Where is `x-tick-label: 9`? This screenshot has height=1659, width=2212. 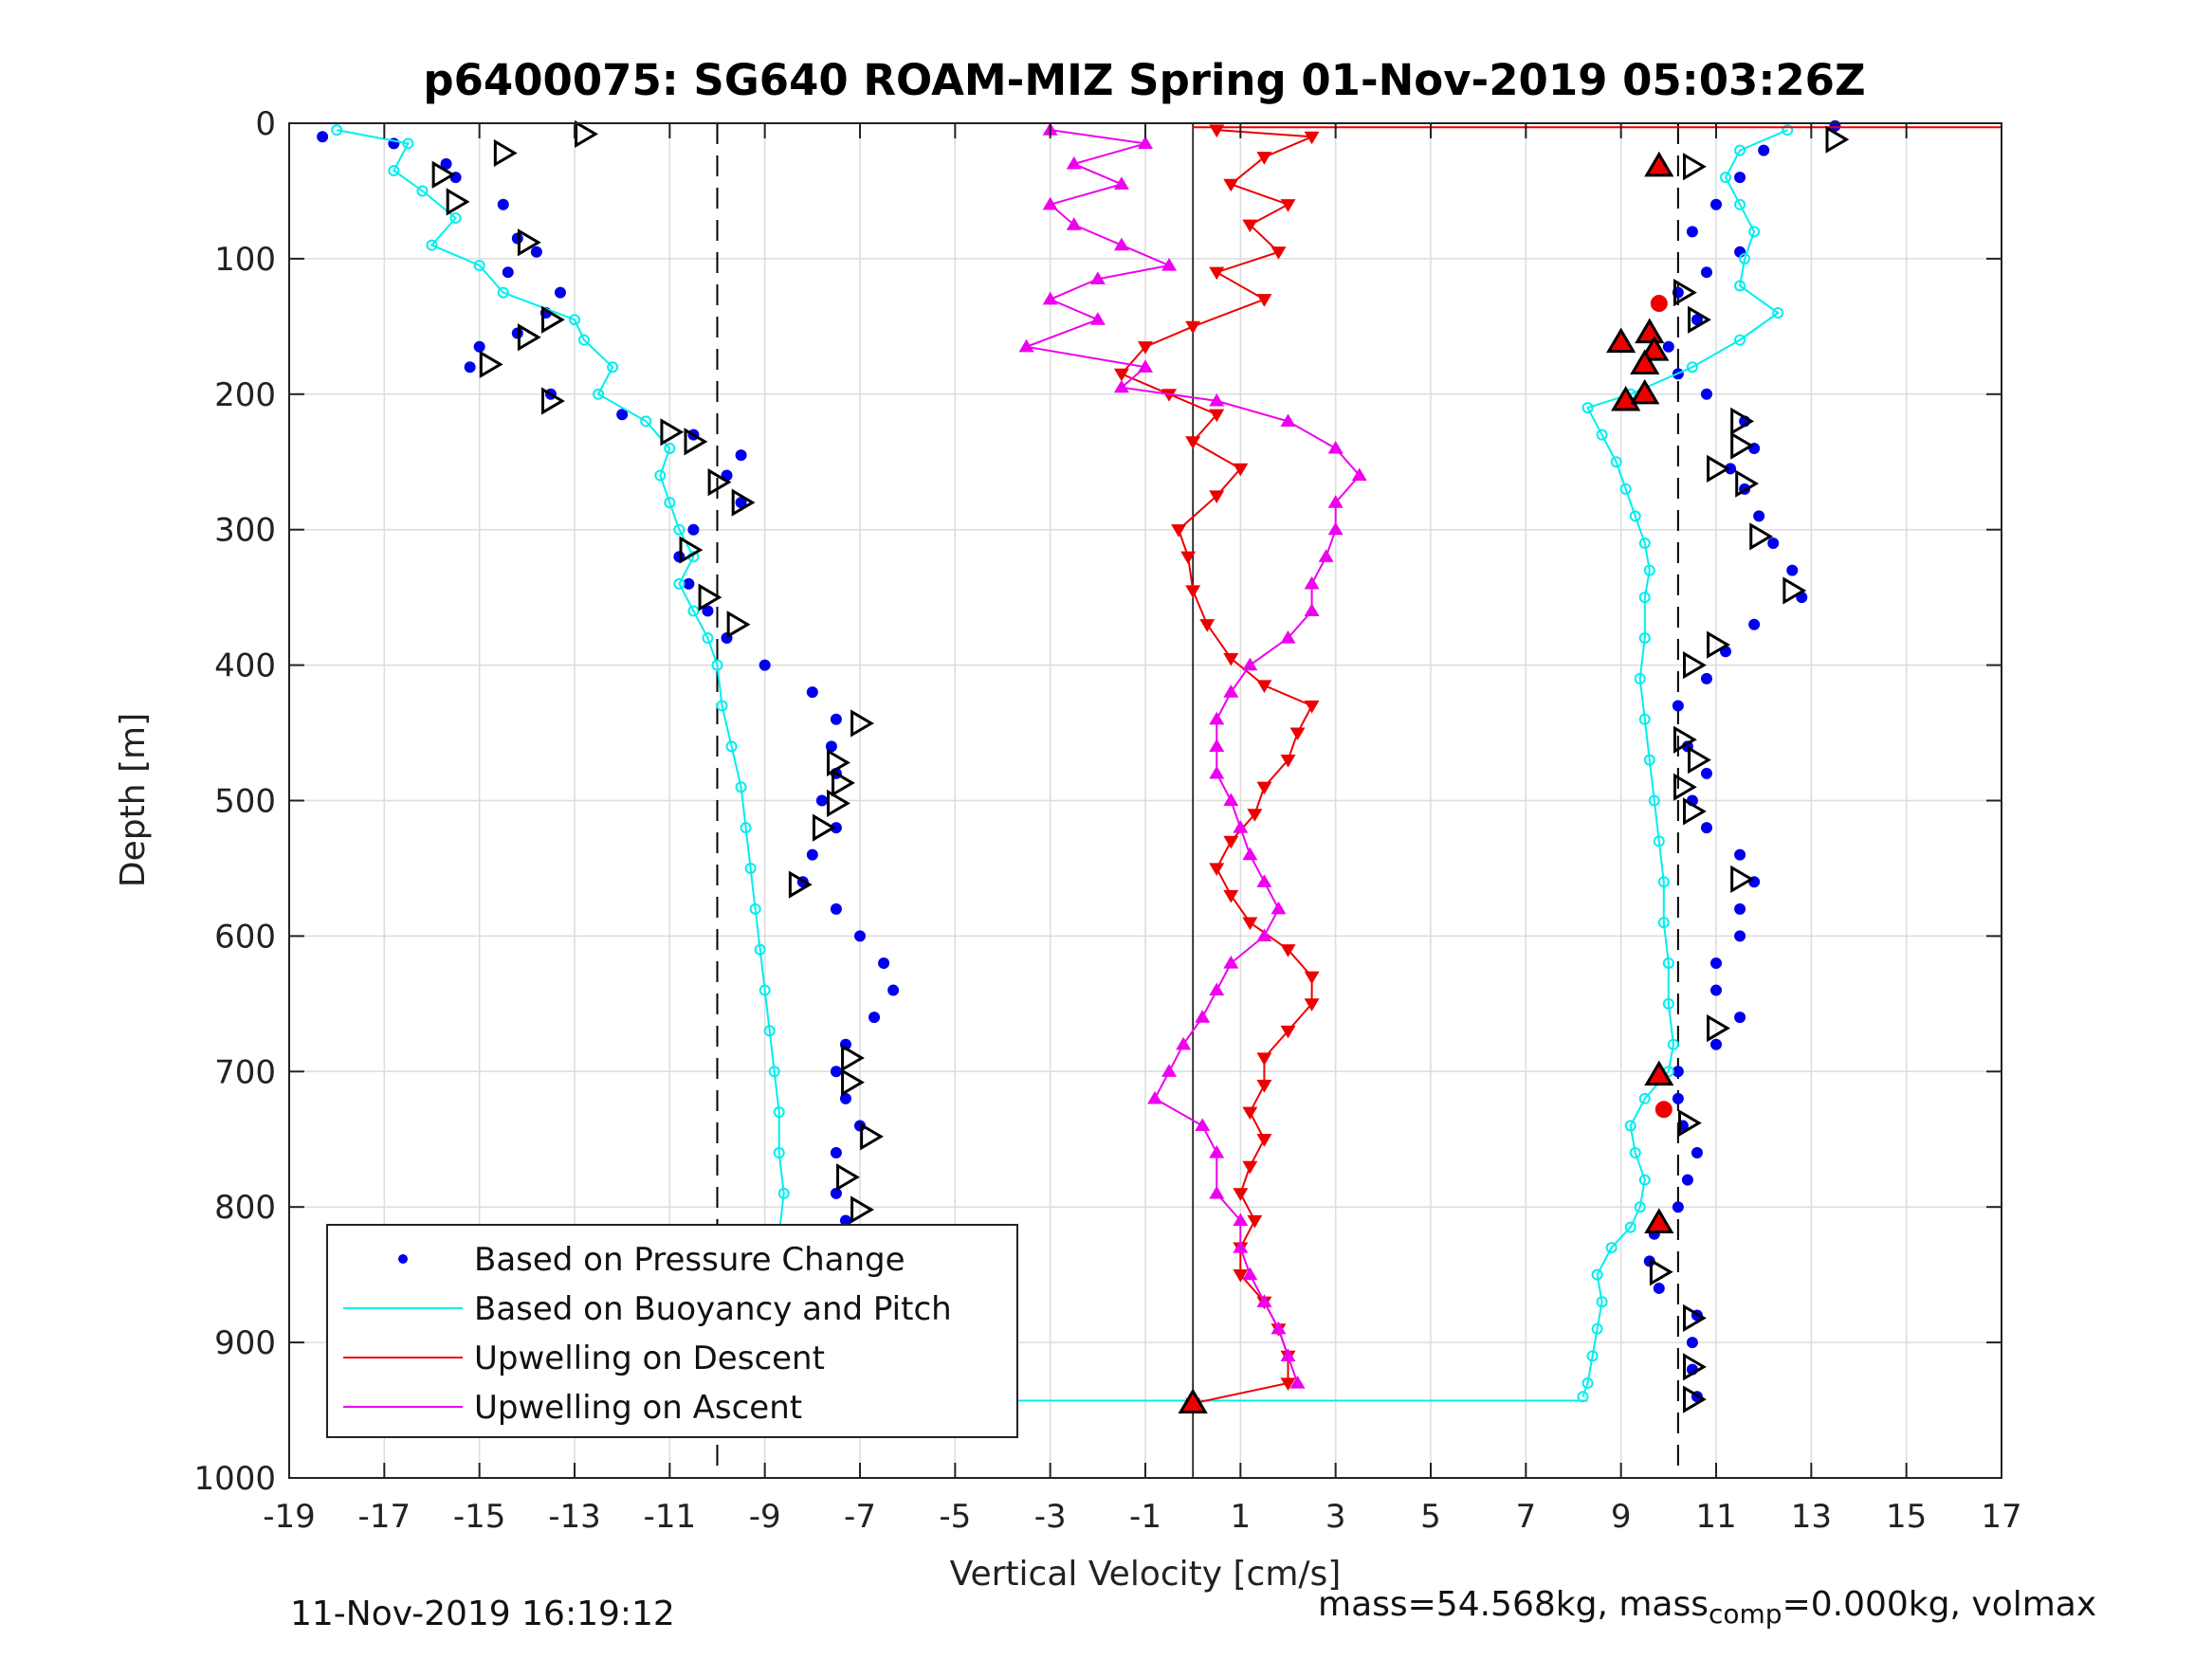 x-tick-label: 9 is located at coordinates (1621, 1517).